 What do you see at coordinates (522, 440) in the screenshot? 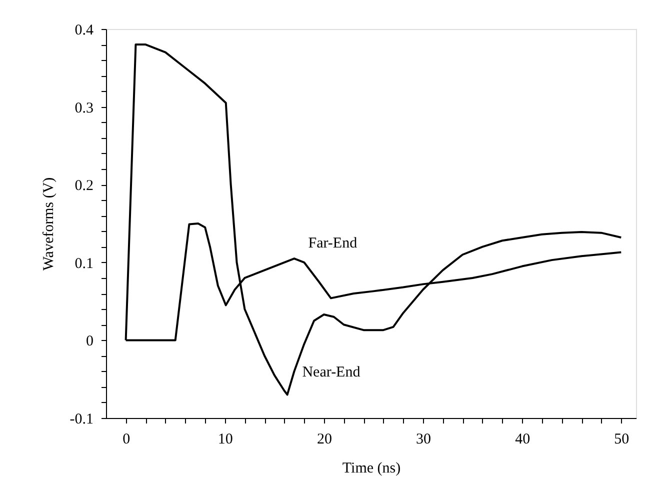
I see `x-tick-label: 40` at bounding box center [522, 440].